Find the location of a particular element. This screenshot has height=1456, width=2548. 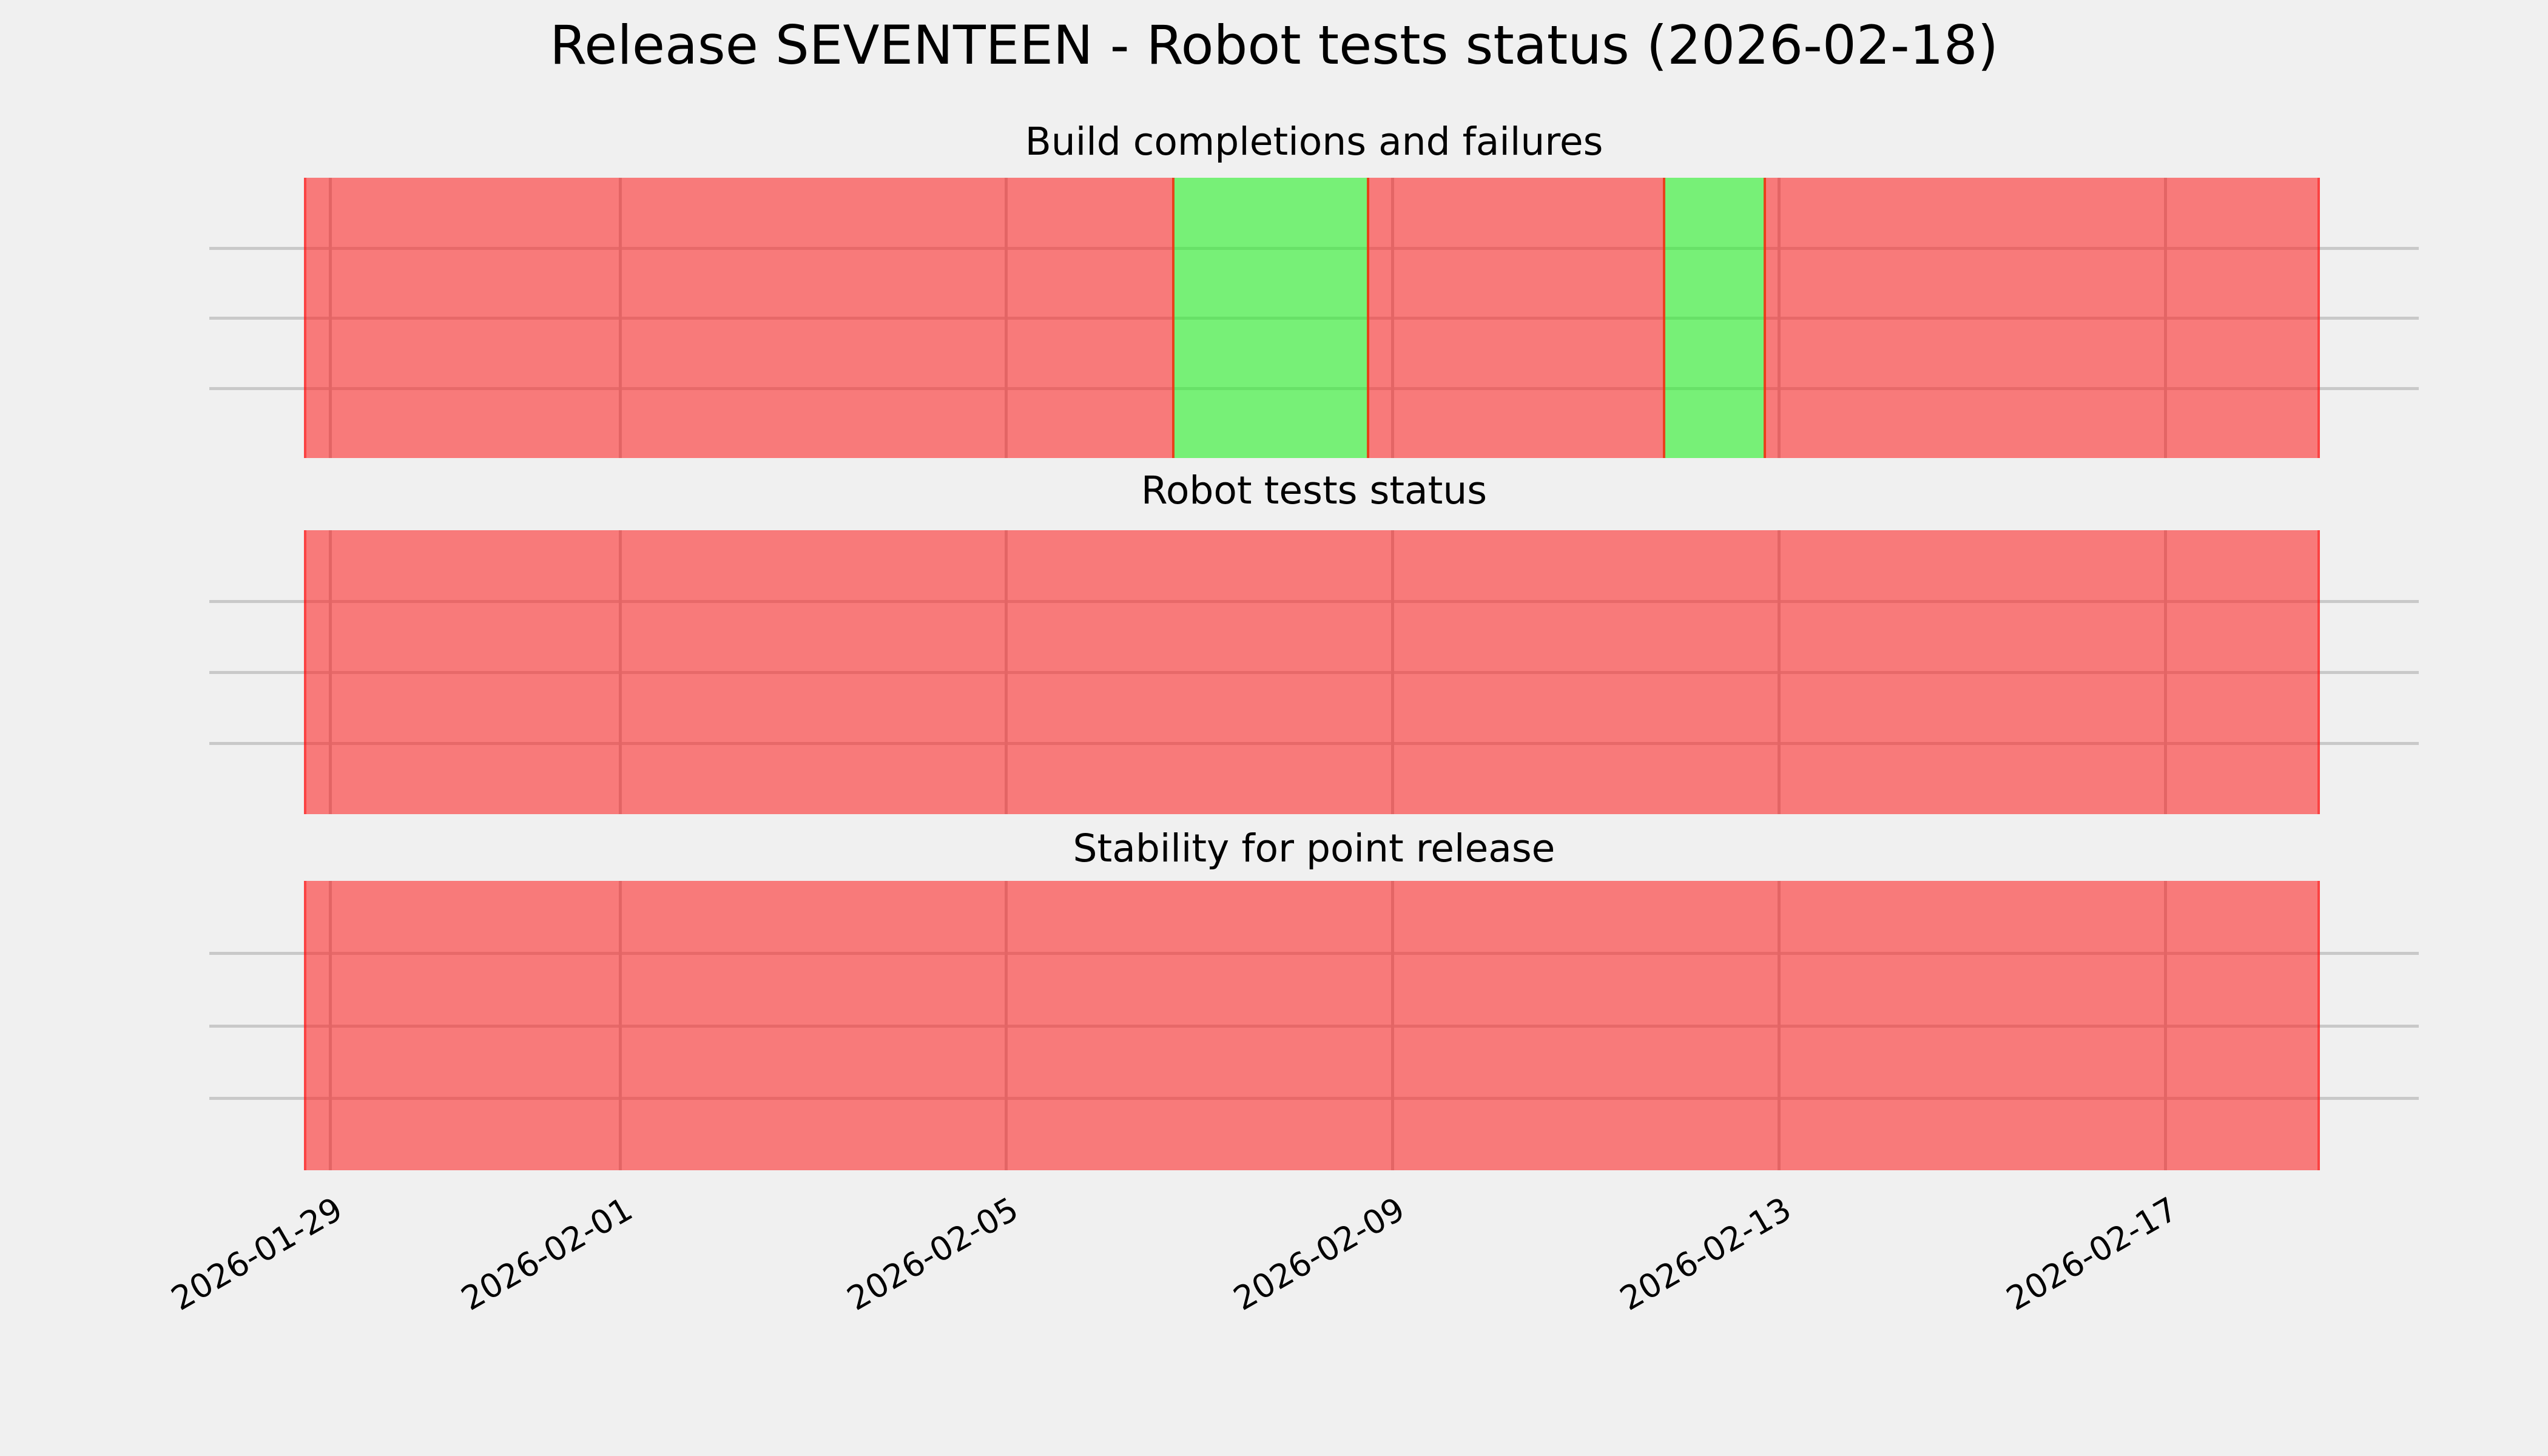

subplot-title-build-completions: Build completions and failures is located at coordinates (1314, 142).